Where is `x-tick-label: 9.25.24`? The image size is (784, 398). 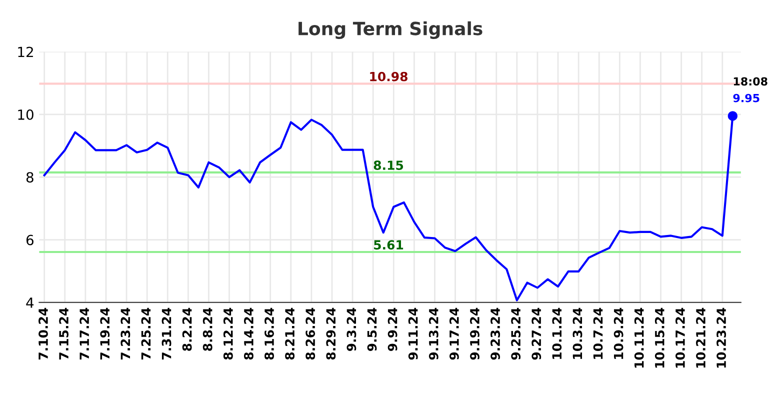 x-tick-label: 9.25.24 is located at coordinates (516, 334).